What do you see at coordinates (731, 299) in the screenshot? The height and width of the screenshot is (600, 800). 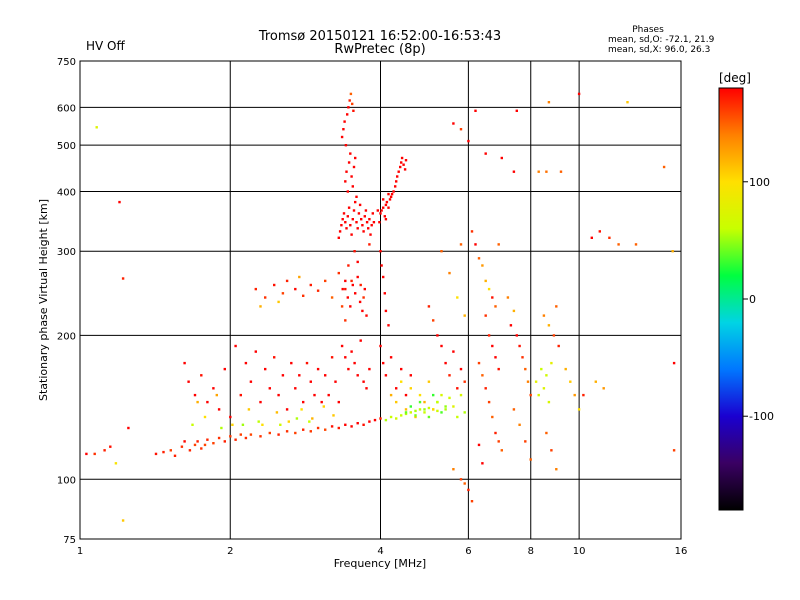 I see `colorbar-frame` at bounding box center [731, 299].